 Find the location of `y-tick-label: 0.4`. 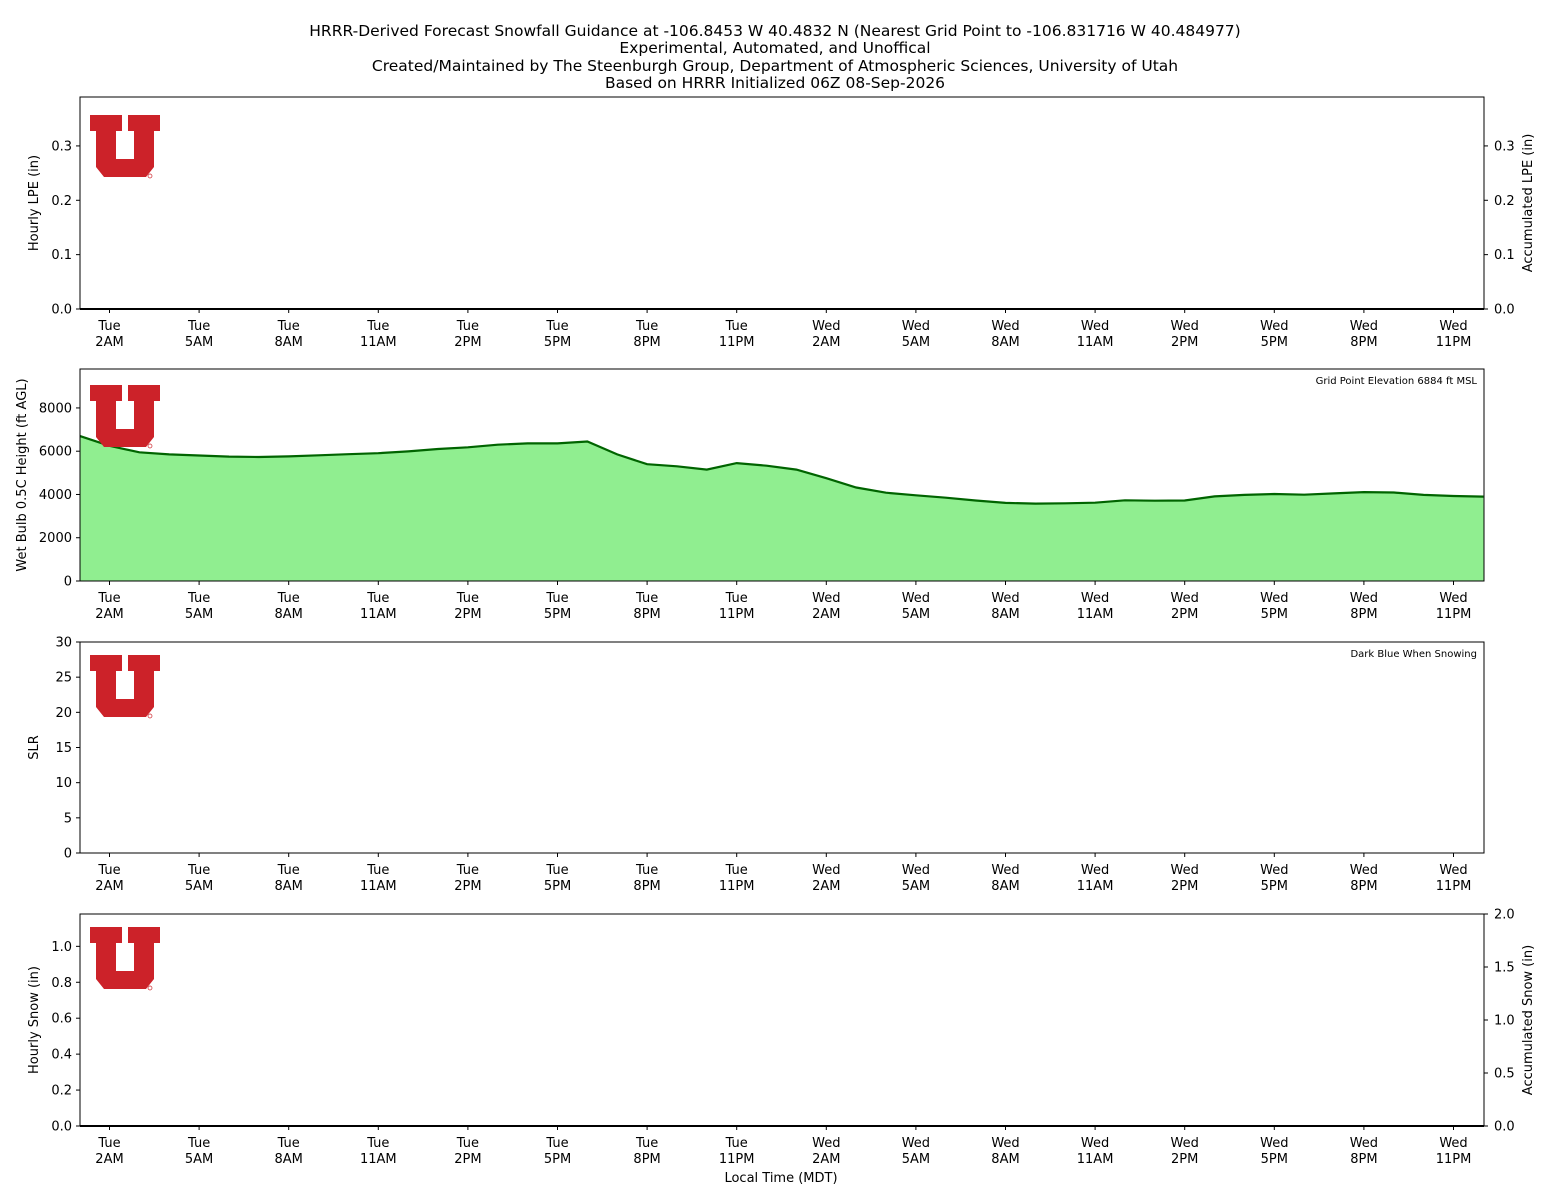

y-tick-label: 0.4 is located at coordinates (61, 1055).